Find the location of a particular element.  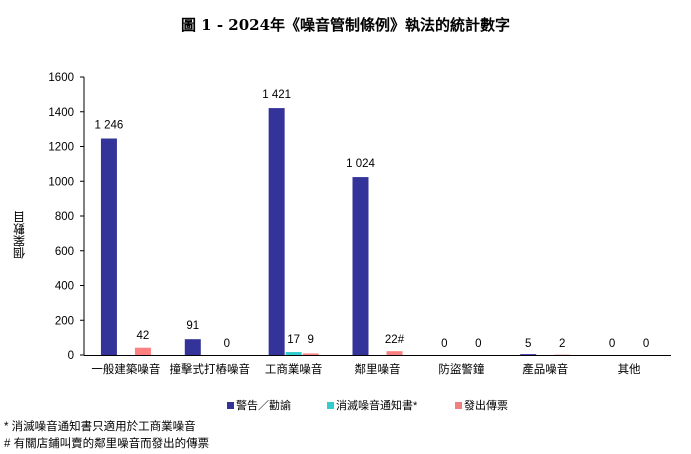

legend-item-summons: 發出傳票 is located at coordinates (481, 405).